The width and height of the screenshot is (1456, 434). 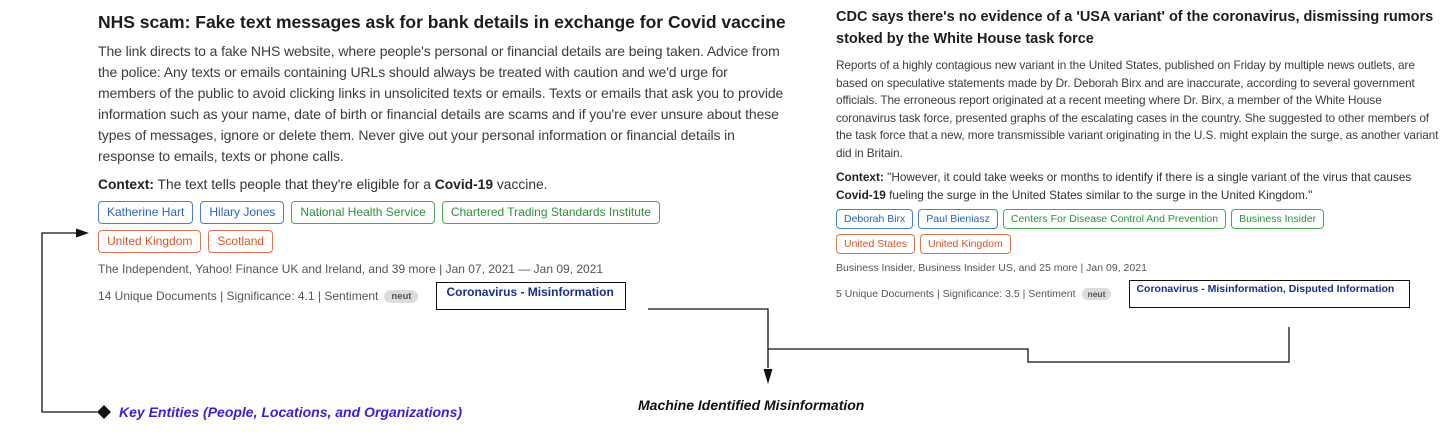 I want to click on context-text-after: vaccine., so click(x=522, y=184).